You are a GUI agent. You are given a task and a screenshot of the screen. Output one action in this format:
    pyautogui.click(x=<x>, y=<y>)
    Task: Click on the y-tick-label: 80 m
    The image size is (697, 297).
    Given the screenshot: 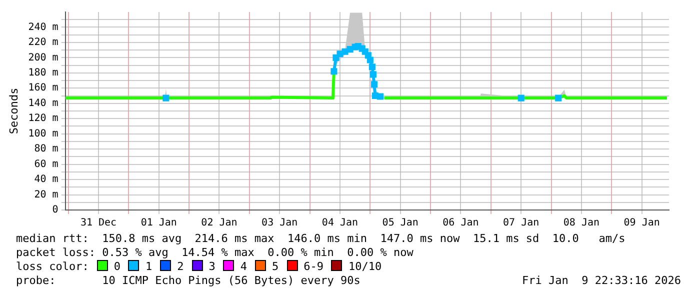 What is the action you would take?
    pyautogui.click(x=46, y=149)
    